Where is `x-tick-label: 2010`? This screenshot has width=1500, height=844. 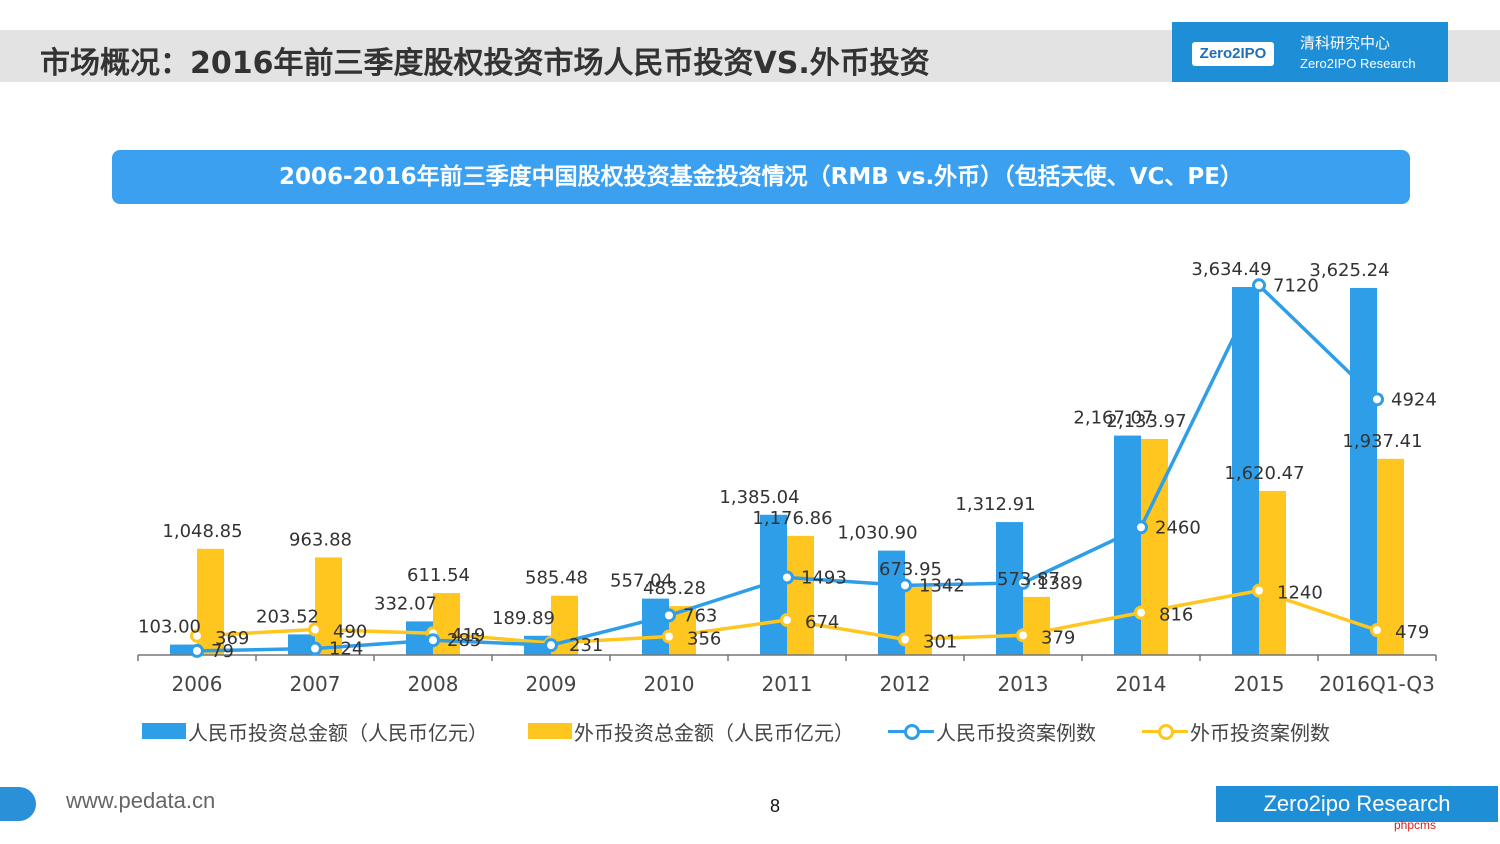 x-tick-label: 2010 is located at coordinates (669, 684).